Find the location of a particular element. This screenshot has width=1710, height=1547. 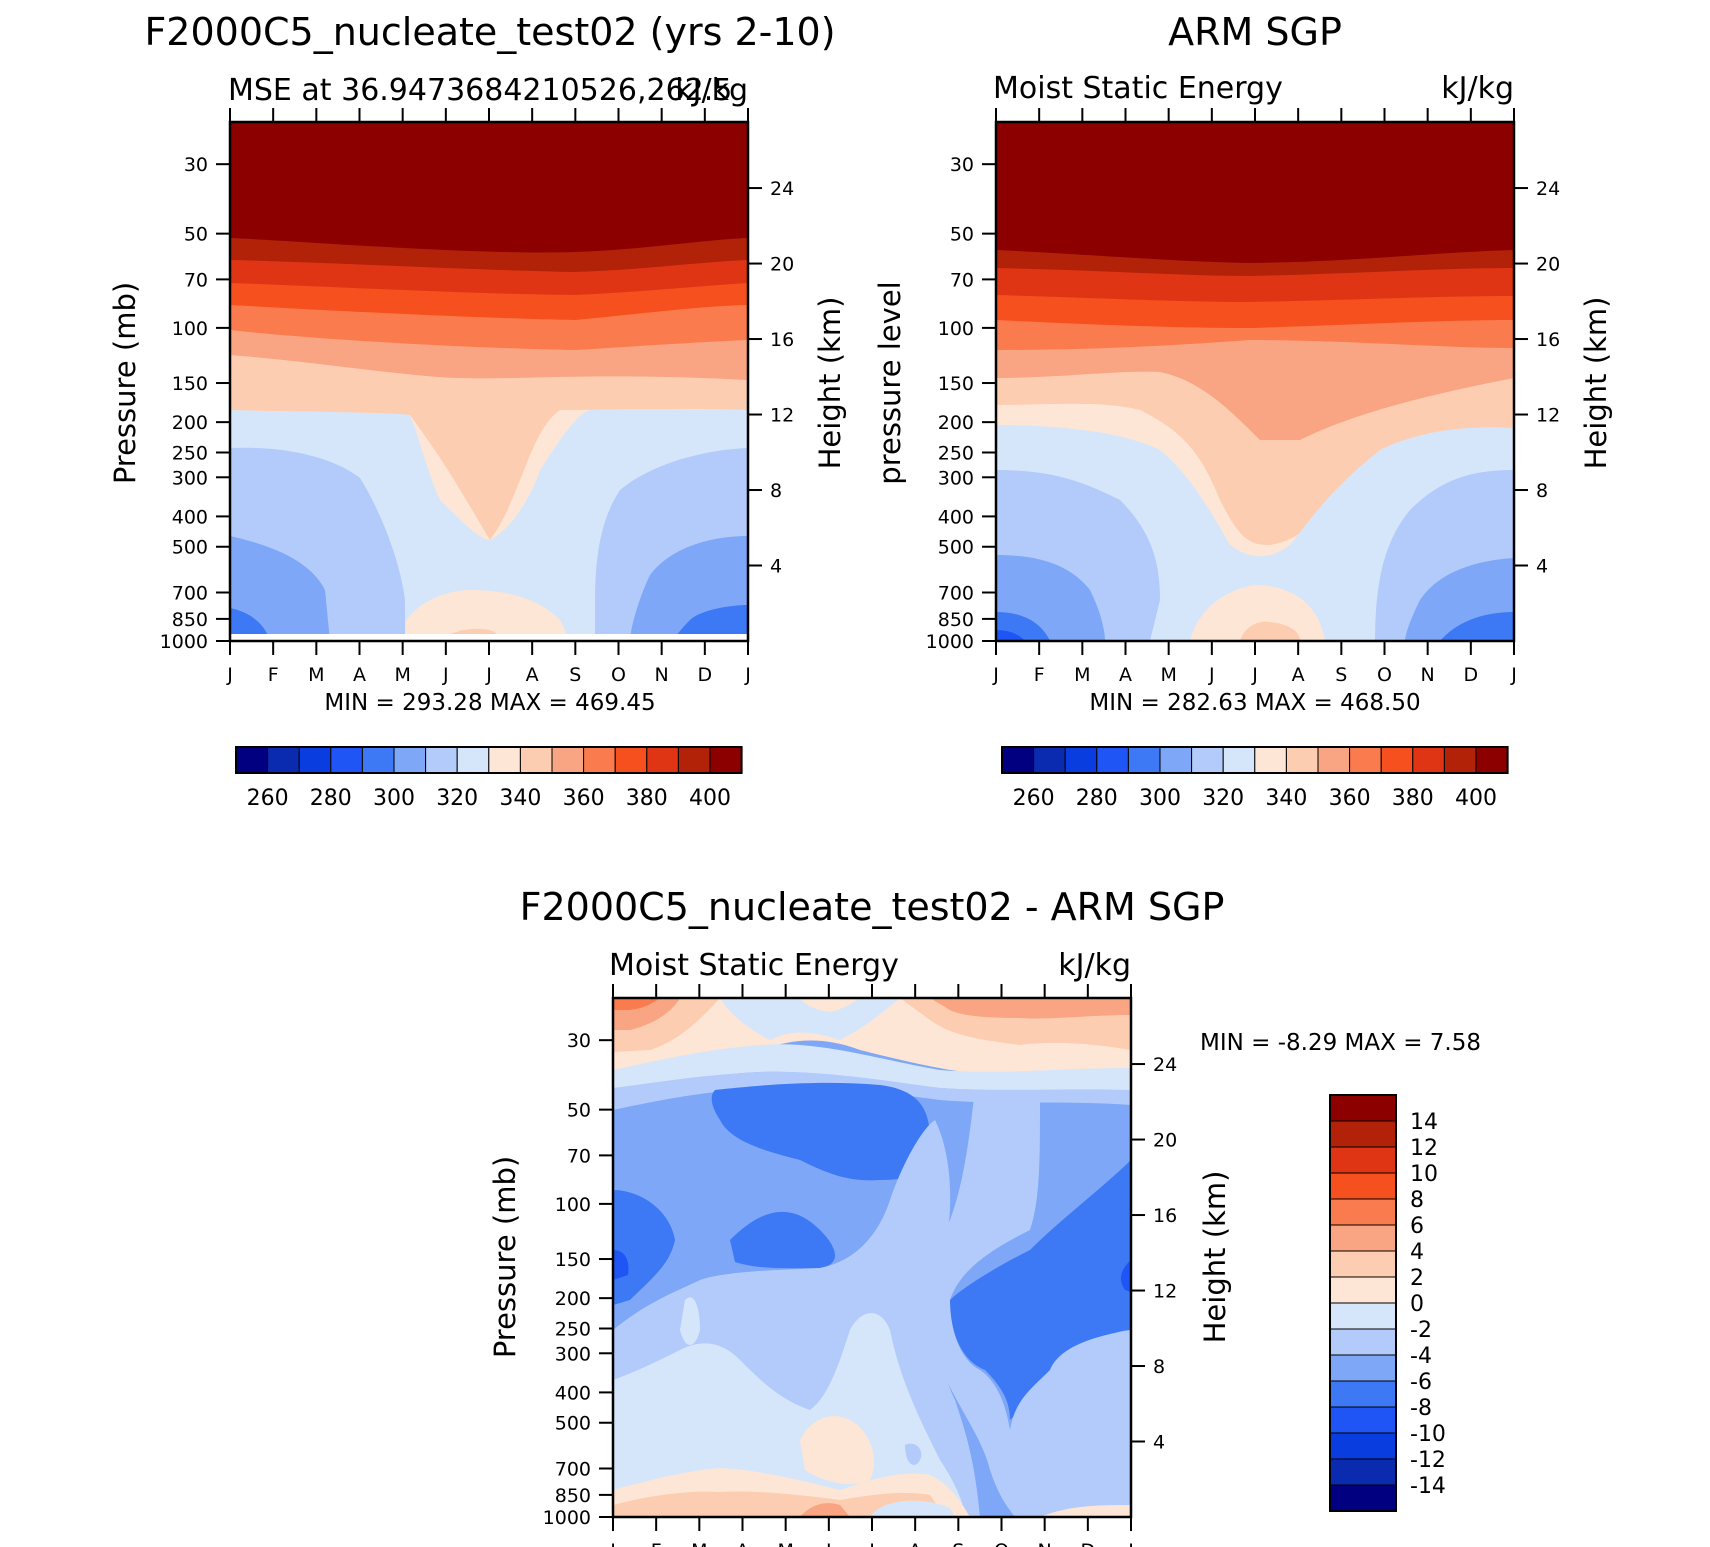

colorbar-label: -2 is located at coordinates (1421, 1330).